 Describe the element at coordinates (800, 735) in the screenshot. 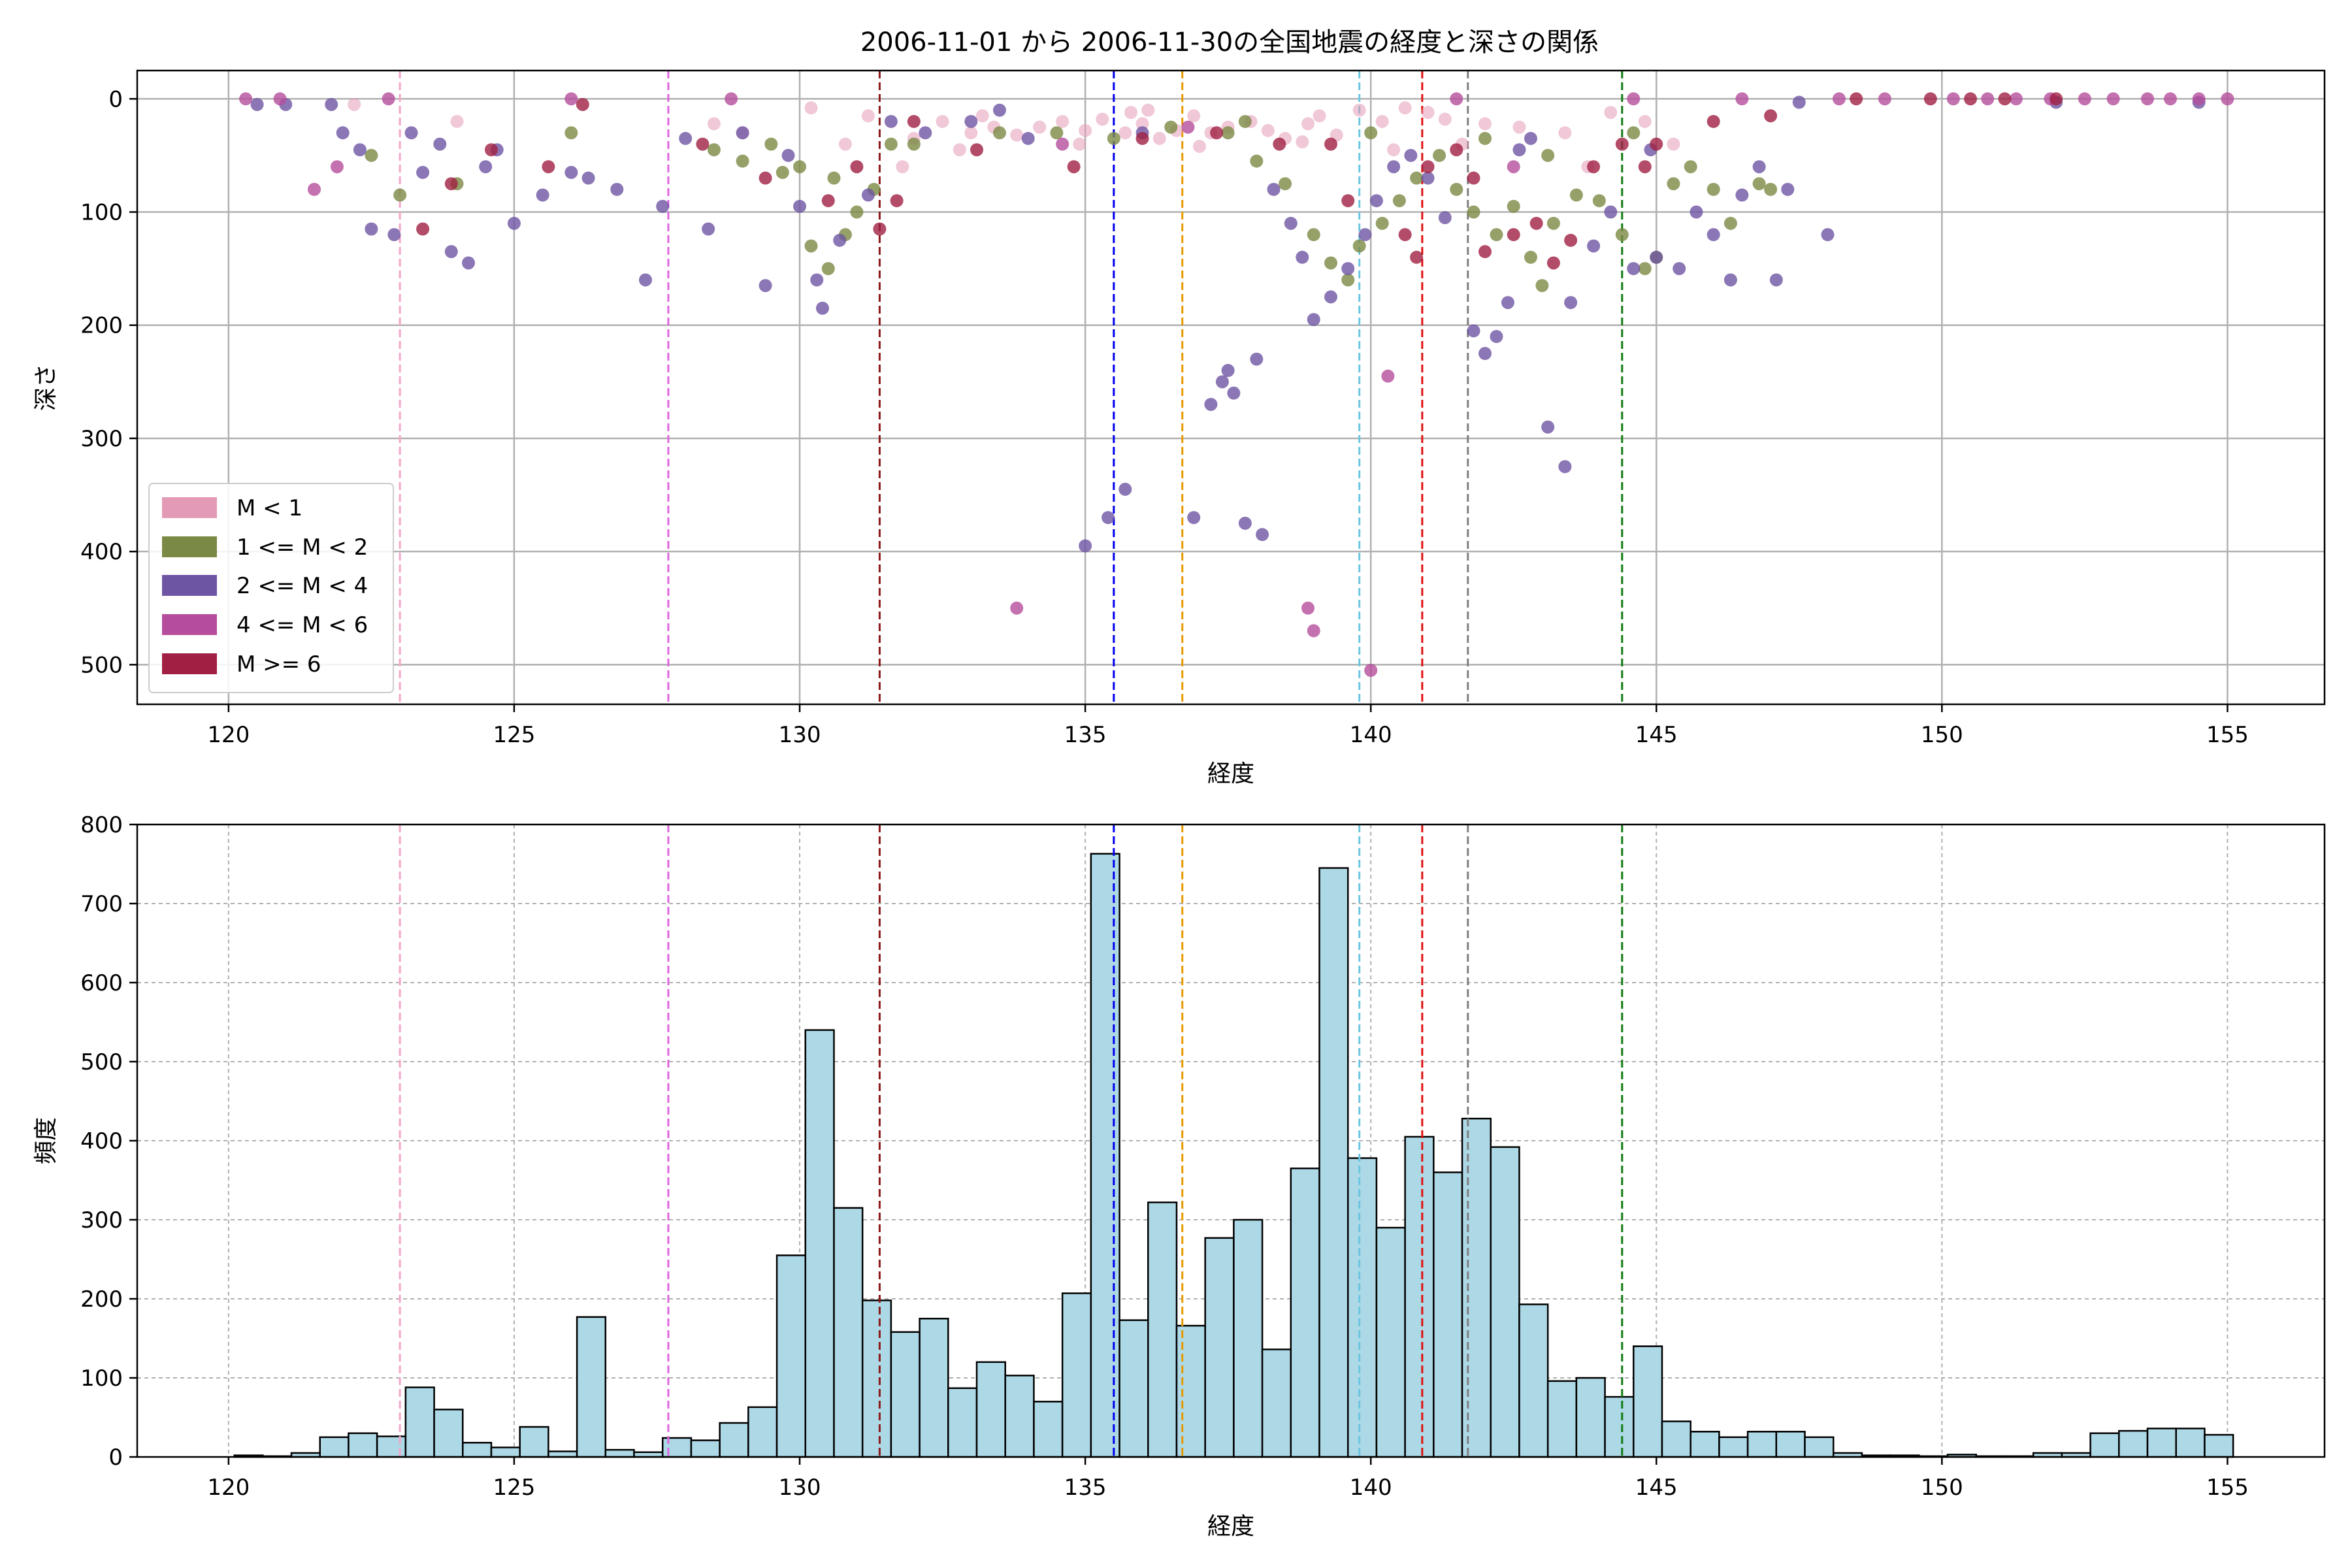

I see `x-tick-label: 130` at that location.